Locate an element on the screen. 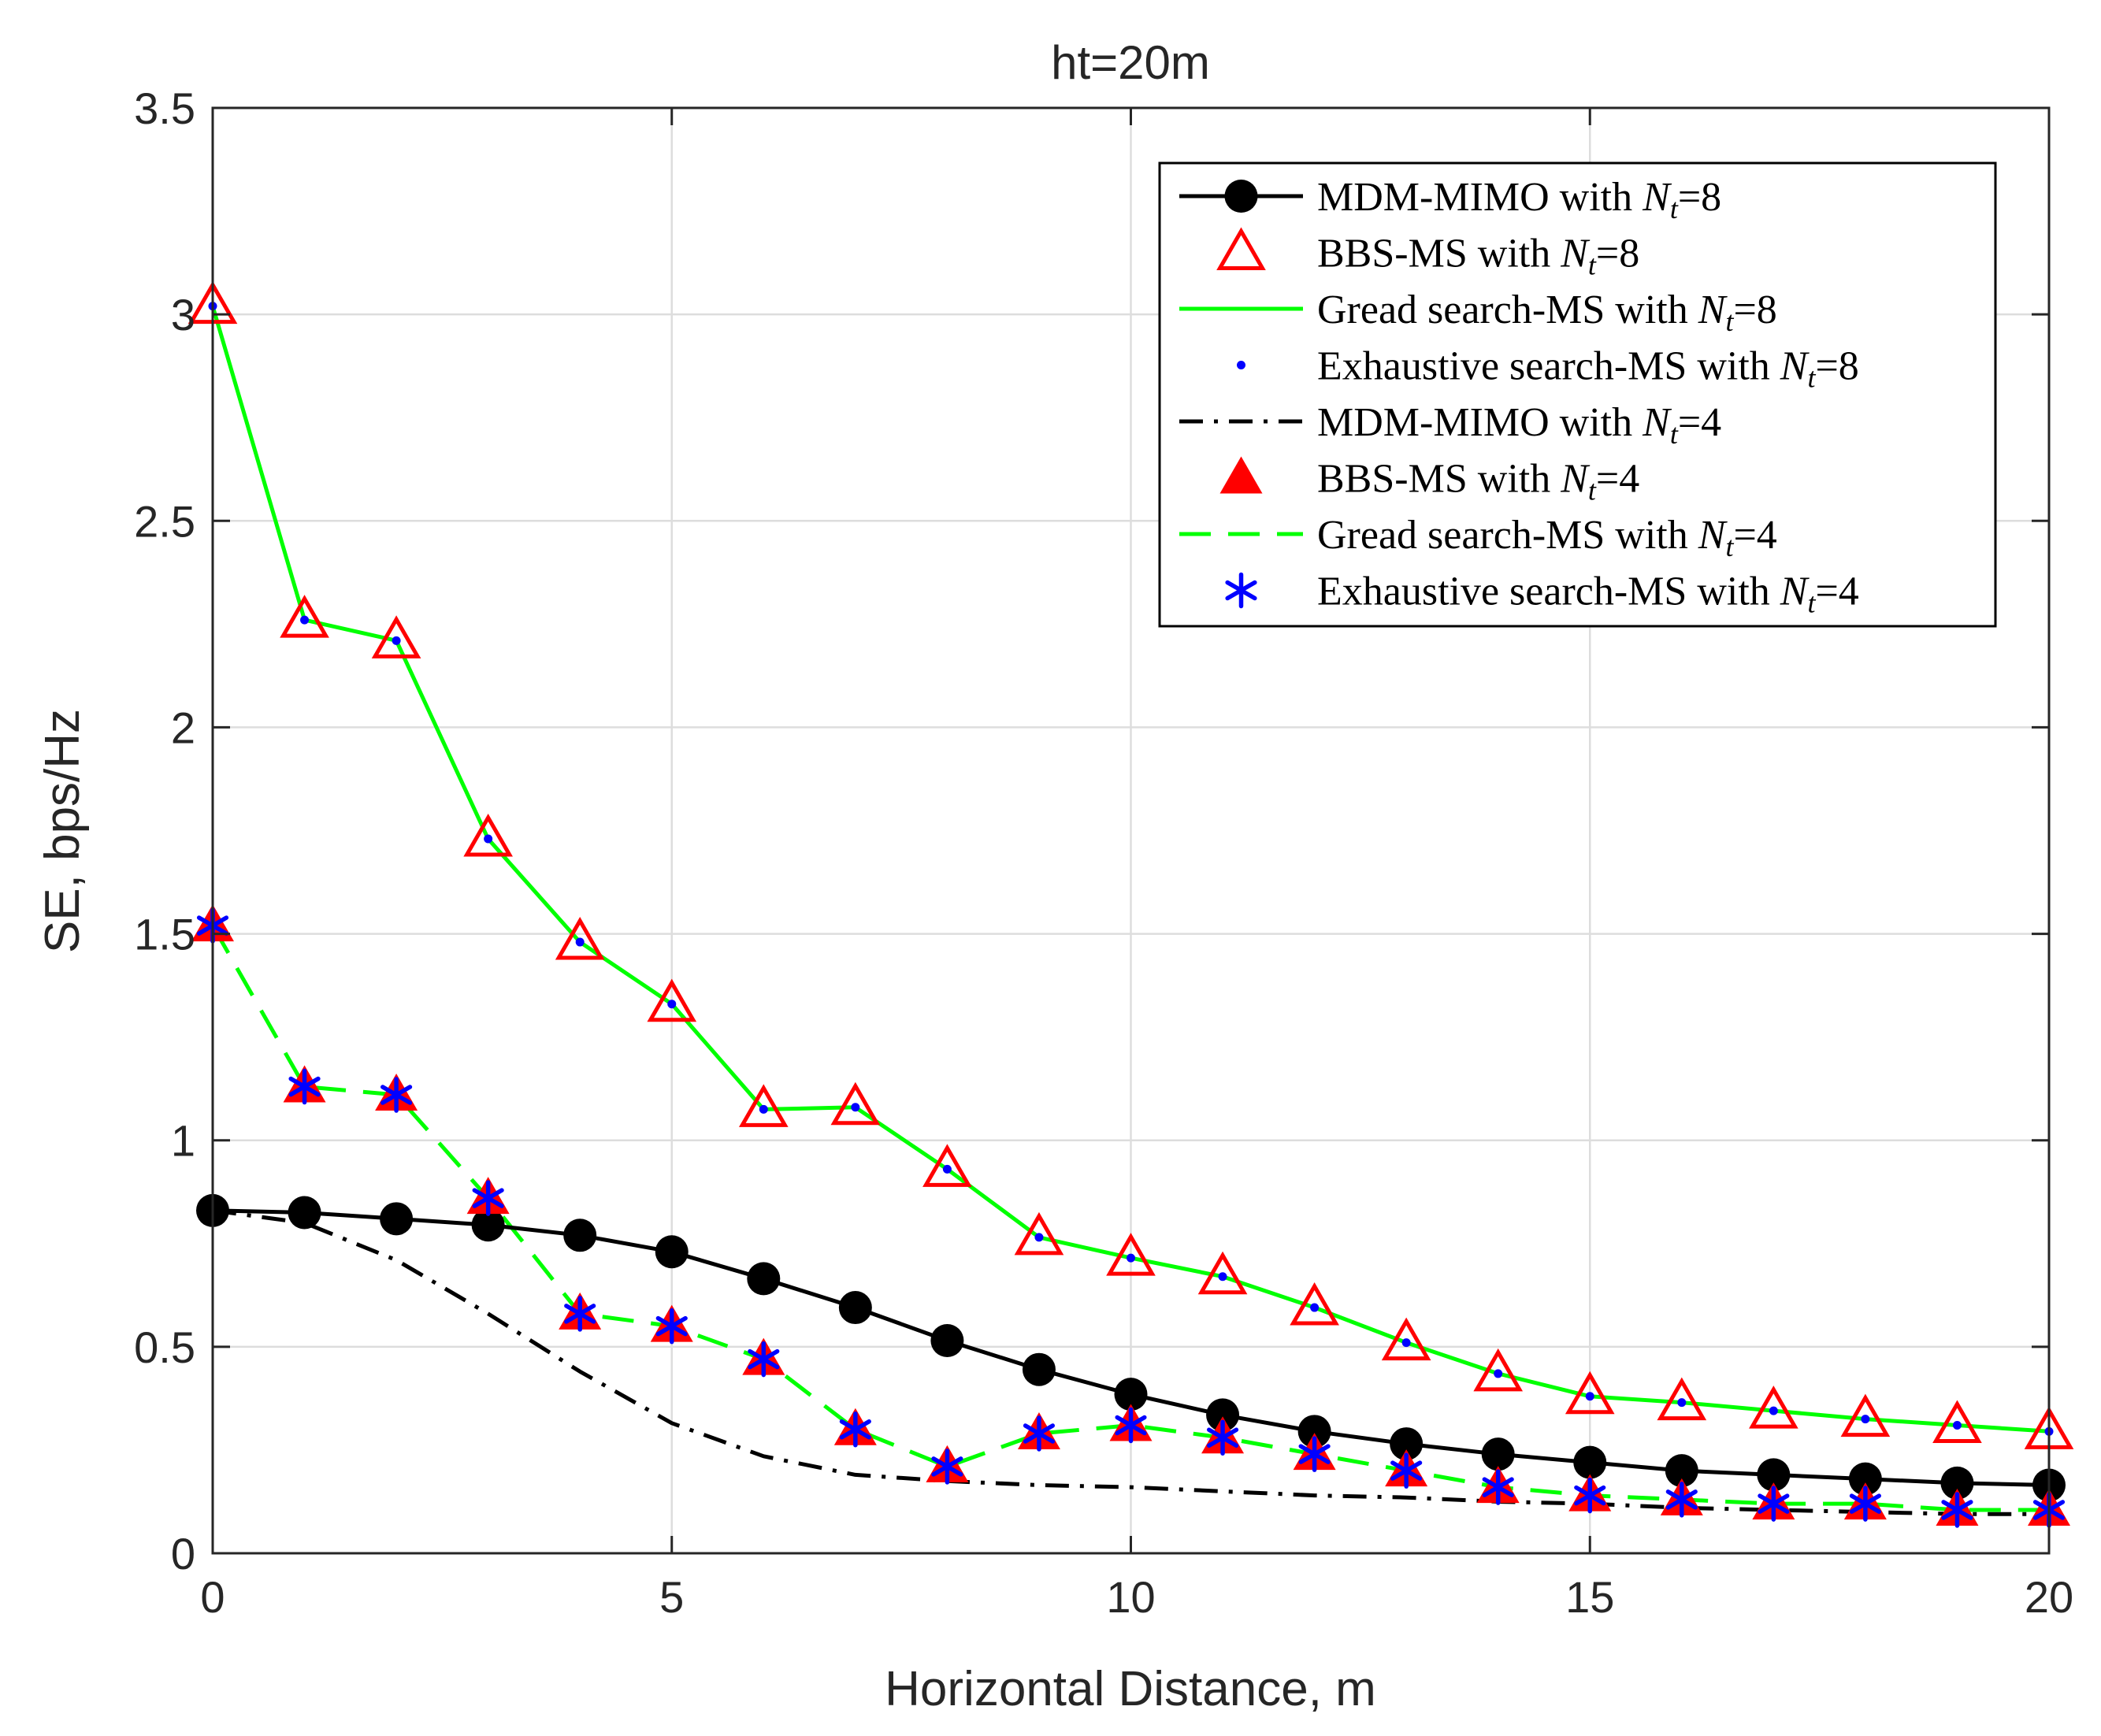  legend-label: MDM-MIMO with Nt=4 is located at coordinates (1519, 425).